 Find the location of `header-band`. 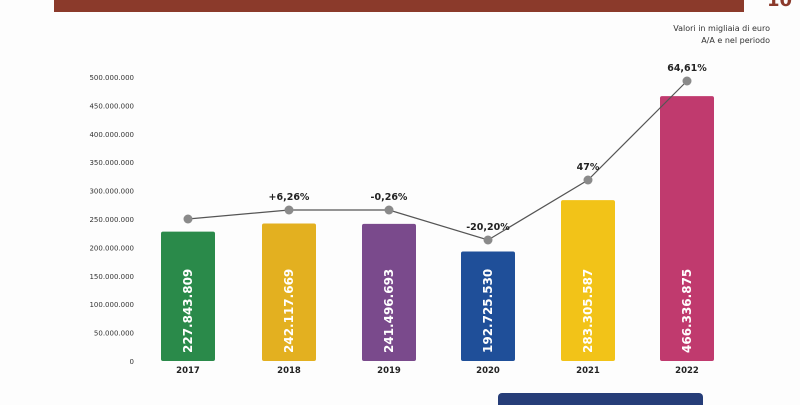

header-band is located at coordinates (399, 6).